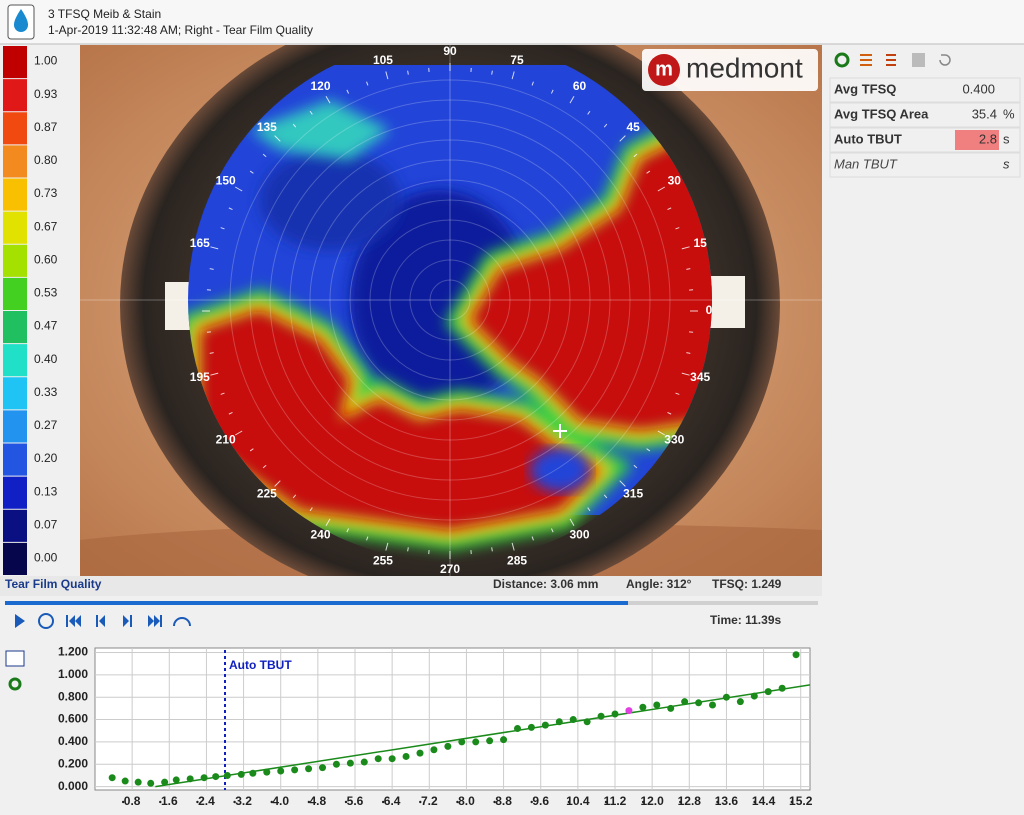  What do you see at coordinates (127, 621) in the screenshot?
I see `next-button` at bounding box center [127, 621].